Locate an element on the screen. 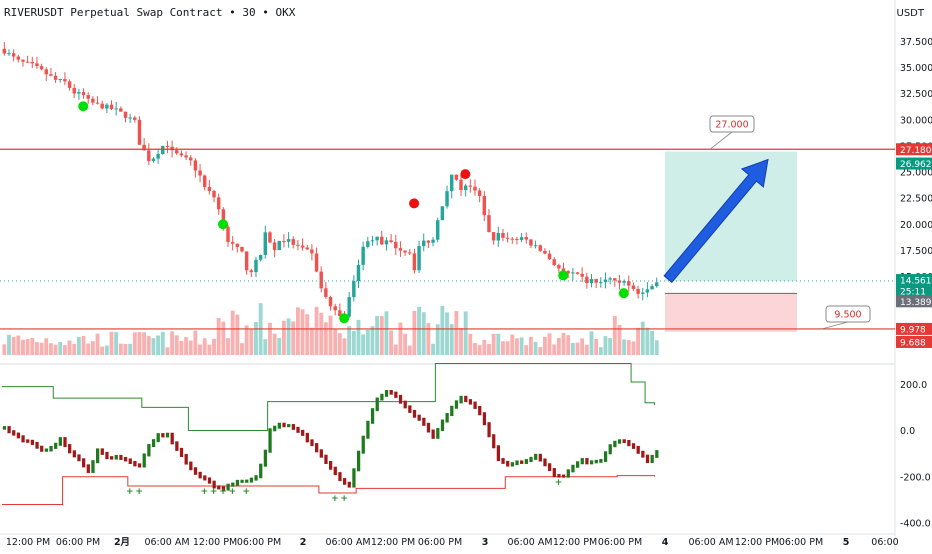 This screenshot has width=932, height=554. interval-label: 30 is located at coordinates (249, 12).